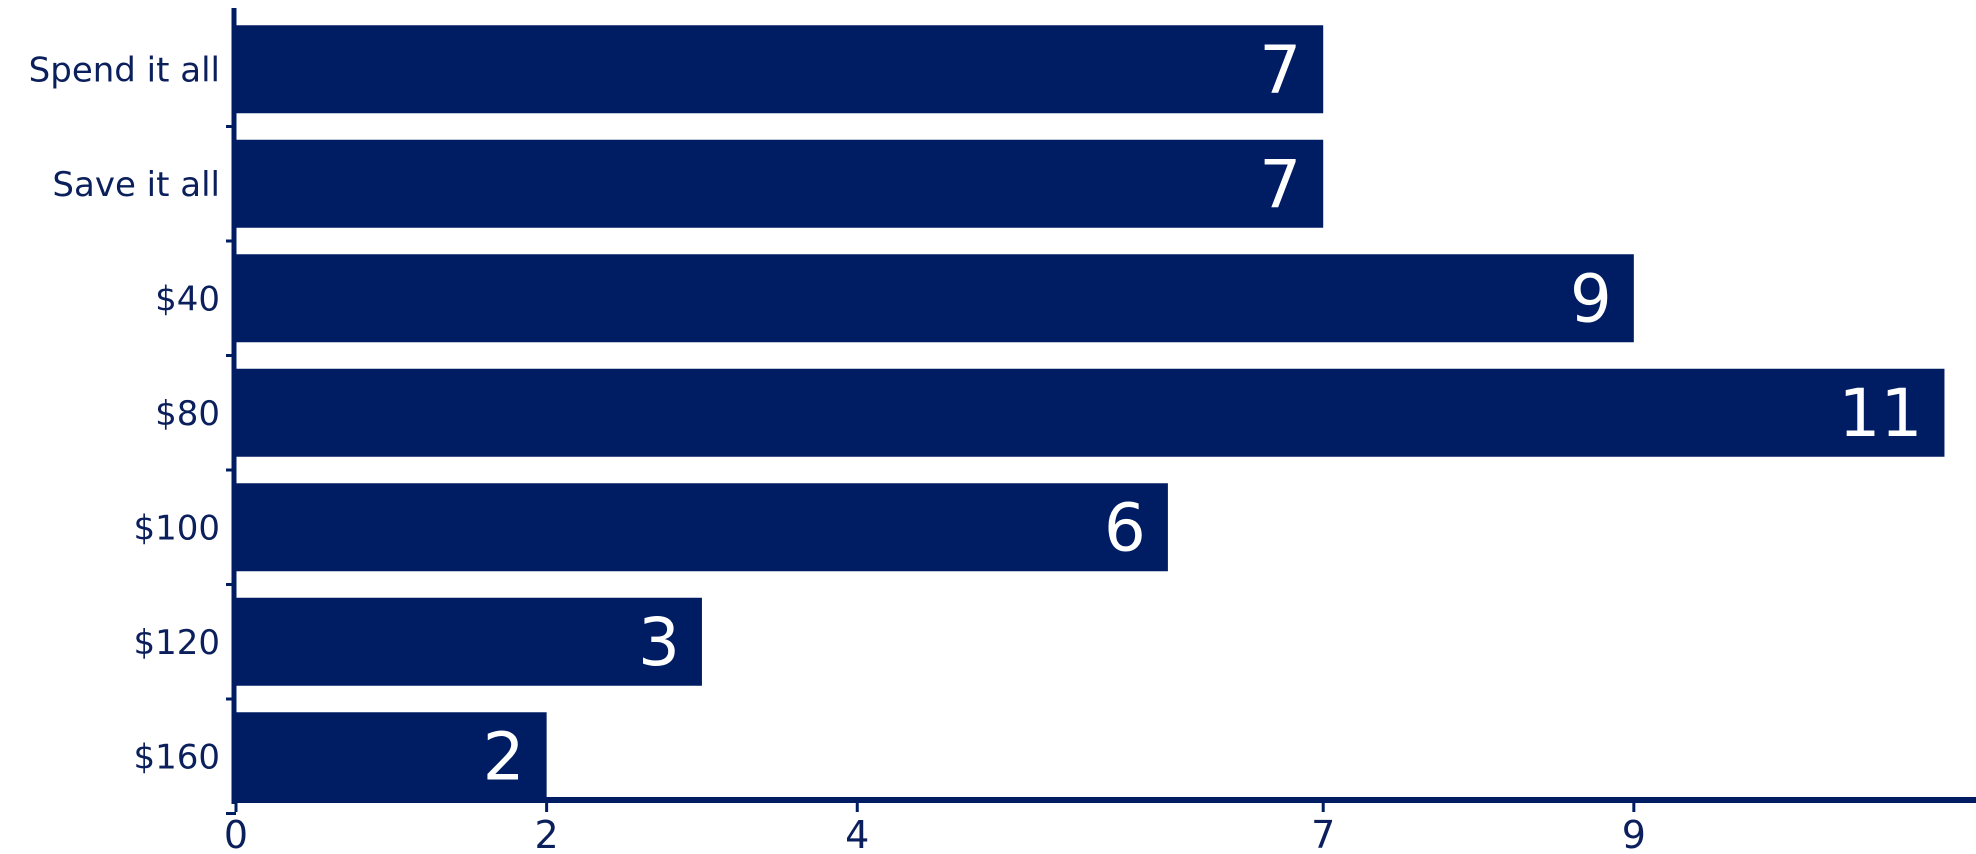 The height and width of the screenshot is (854, 1976). What do you see at coordinates (504, 756) in the screenshot?
I see `data-label: 2` at bounding box center [504, 756].